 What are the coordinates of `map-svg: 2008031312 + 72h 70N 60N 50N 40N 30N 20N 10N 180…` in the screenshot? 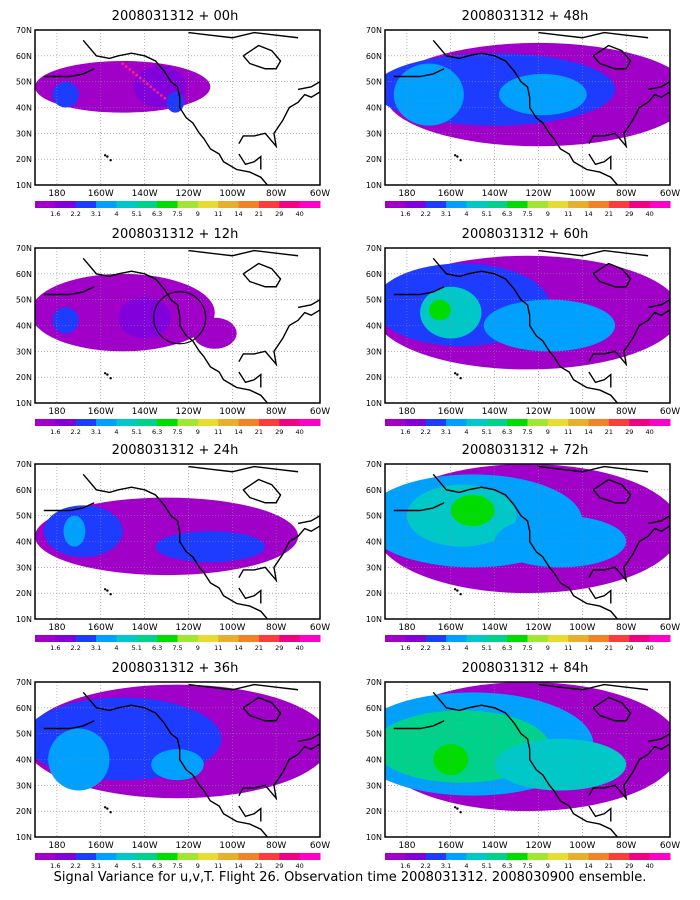 It's located at (523, 547).